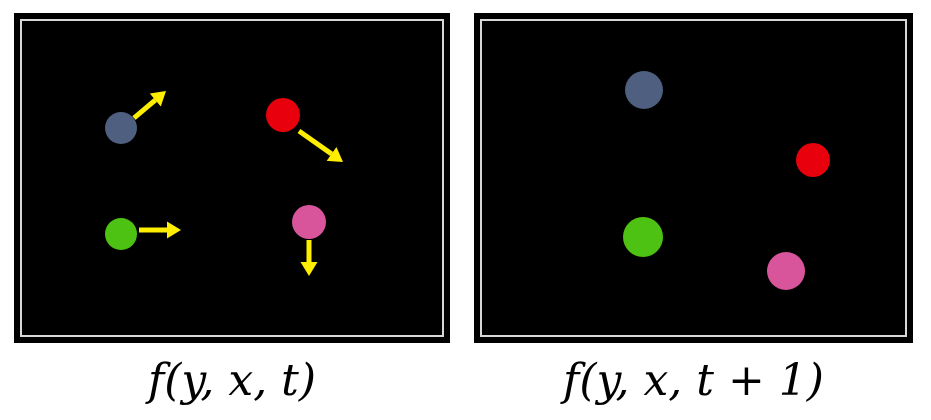 Image resolution: width=931 pixels, height=420 pixels. Describe the element at coordinates (160, 230) in the screenshot. I see `frame-t-green-motion-arrow` at that location.